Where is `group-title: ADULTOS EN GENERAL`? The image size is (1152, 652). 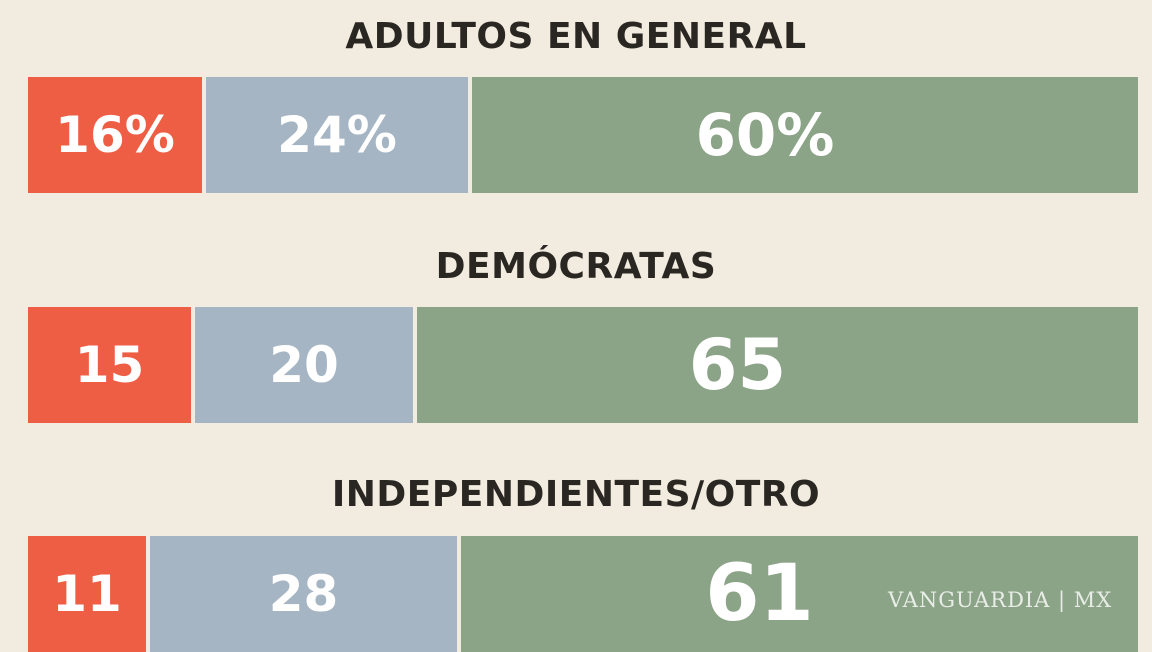
group-title: ADULTOS EN GENERAL is located at coordinates (576, 36).